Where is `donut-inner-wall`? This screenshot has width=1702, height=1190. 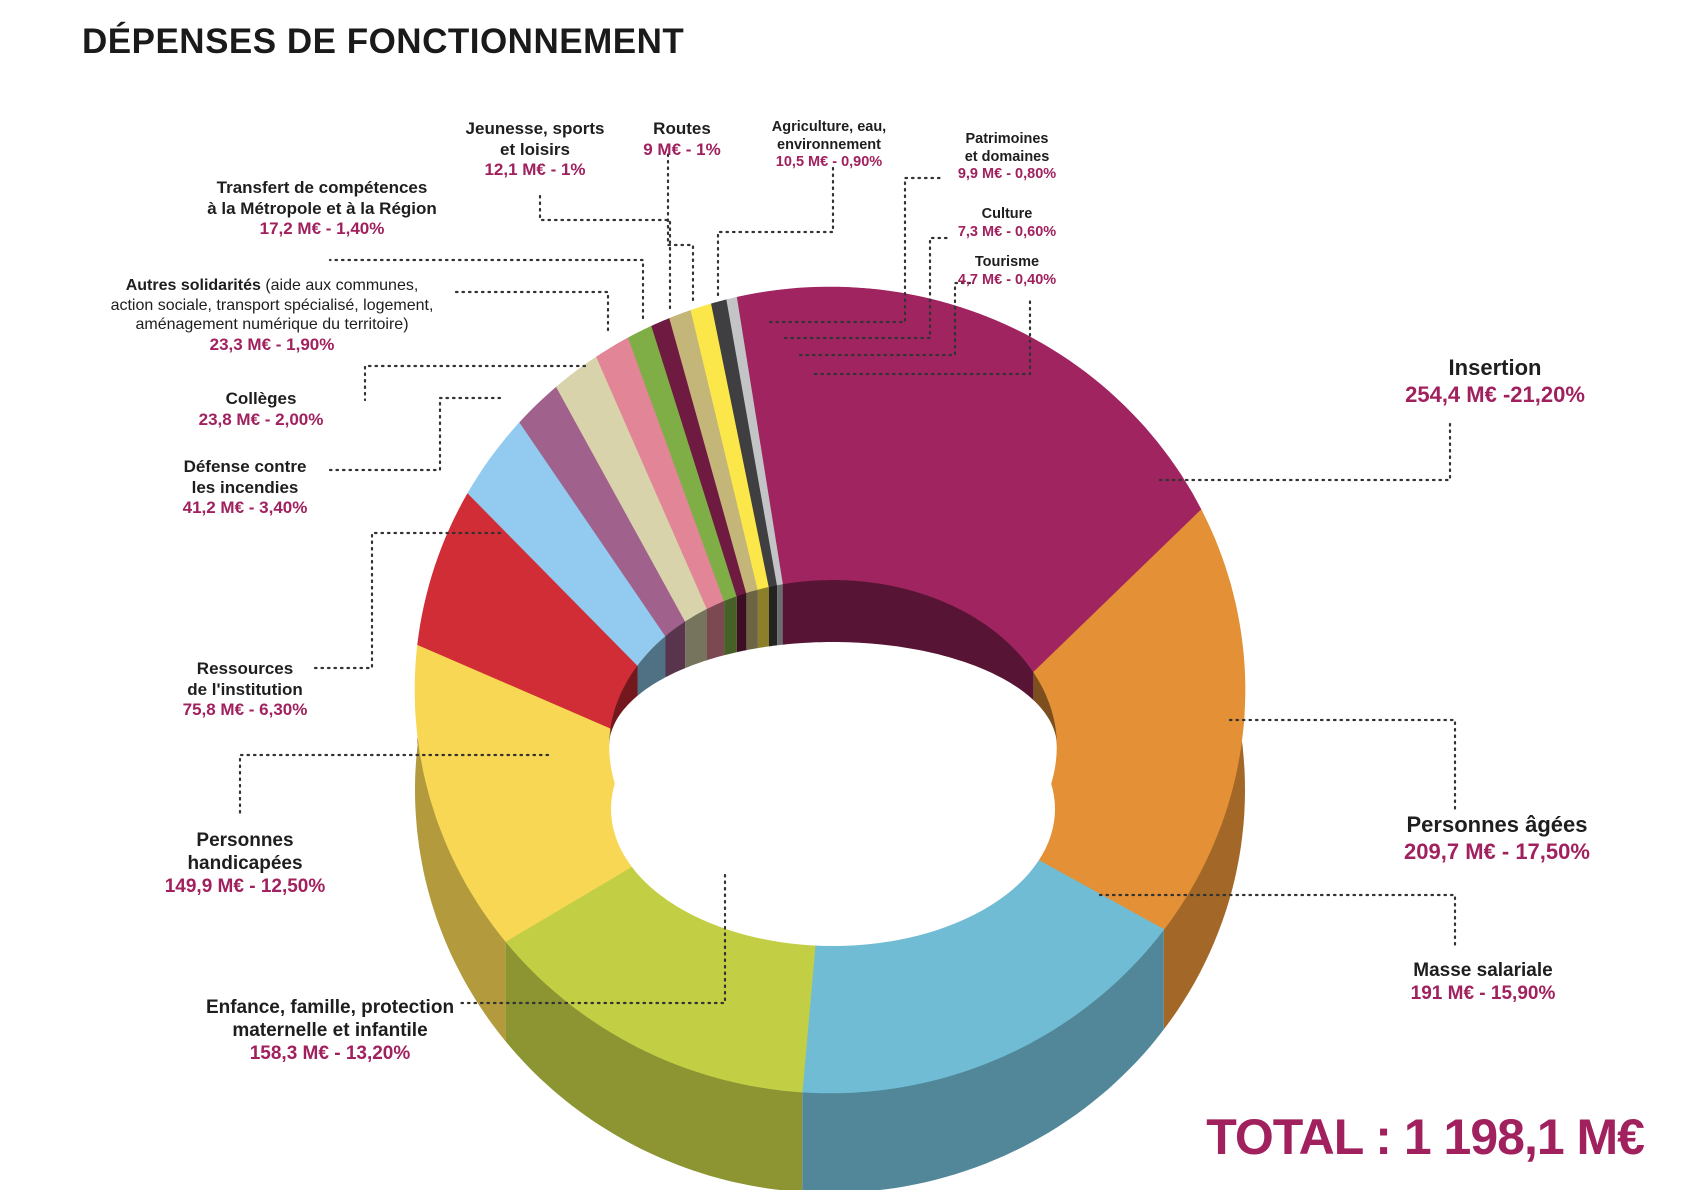 donut-inner-wall is located at coordinates (833, 763).